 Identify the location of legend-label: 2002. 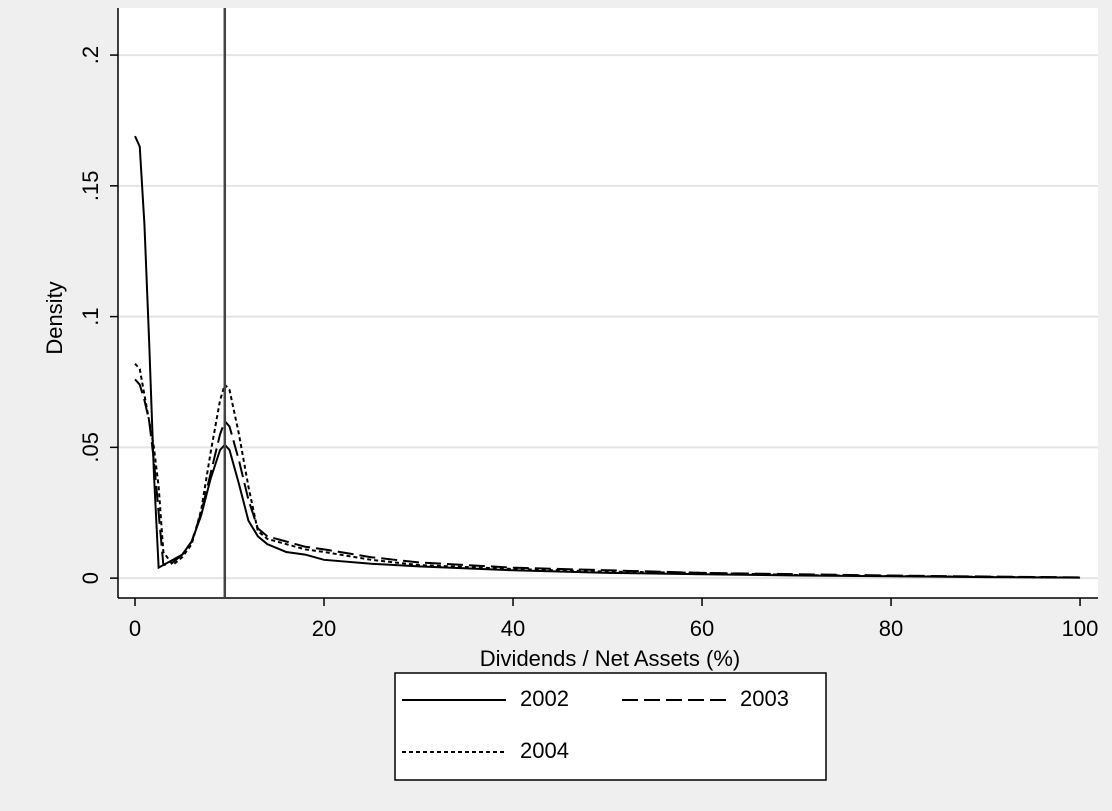
(544, 698).